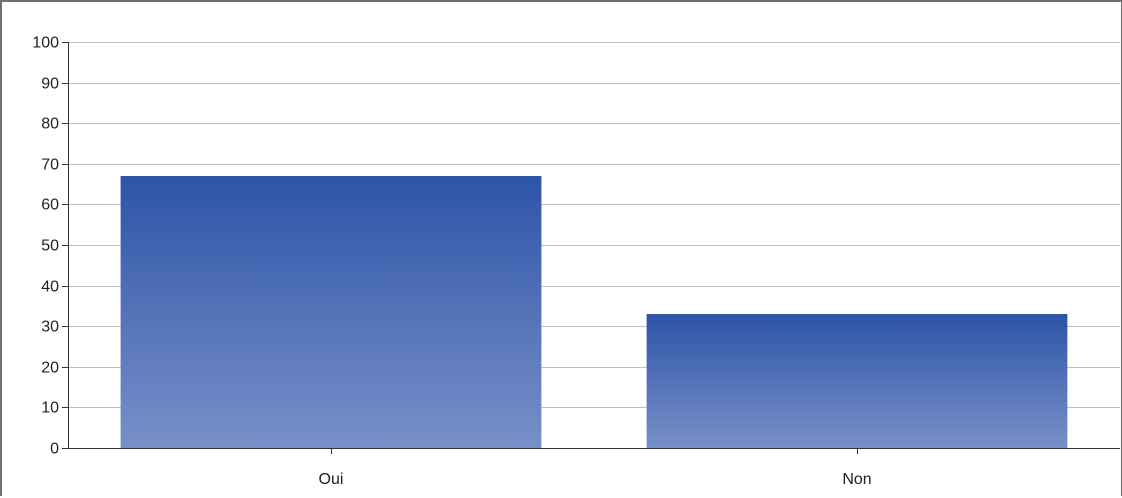 This screenshot has height=498, width=1122. I want to click on y-tick-label-40: 40, so click(50, 287).